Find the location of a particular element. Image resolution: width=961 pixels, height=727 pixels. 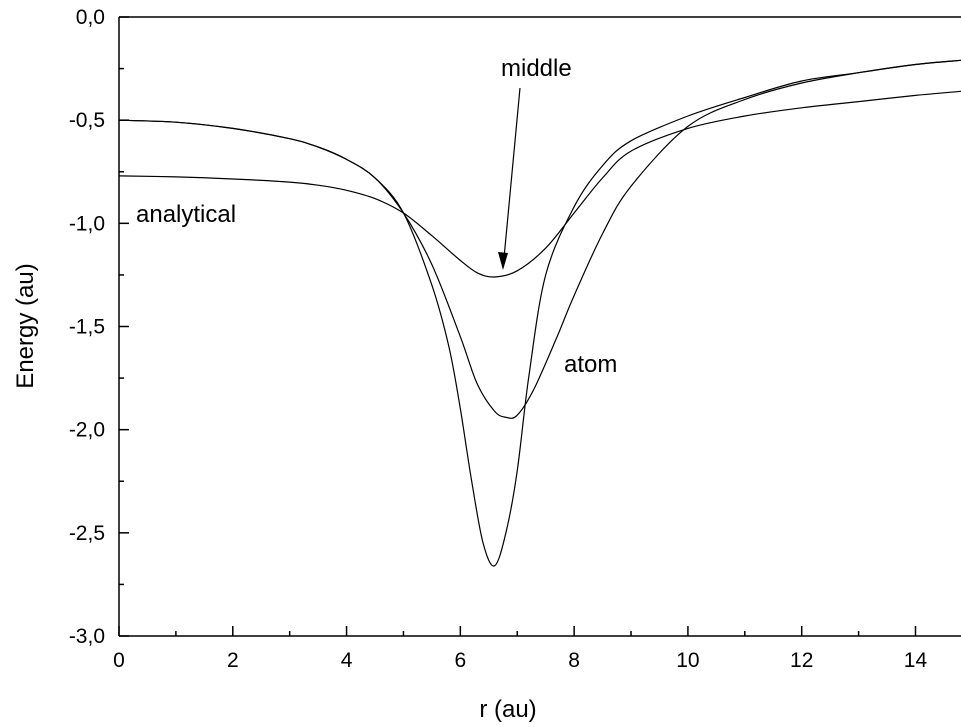

x-tick-label: 12 is located at coordinates (801, 660).